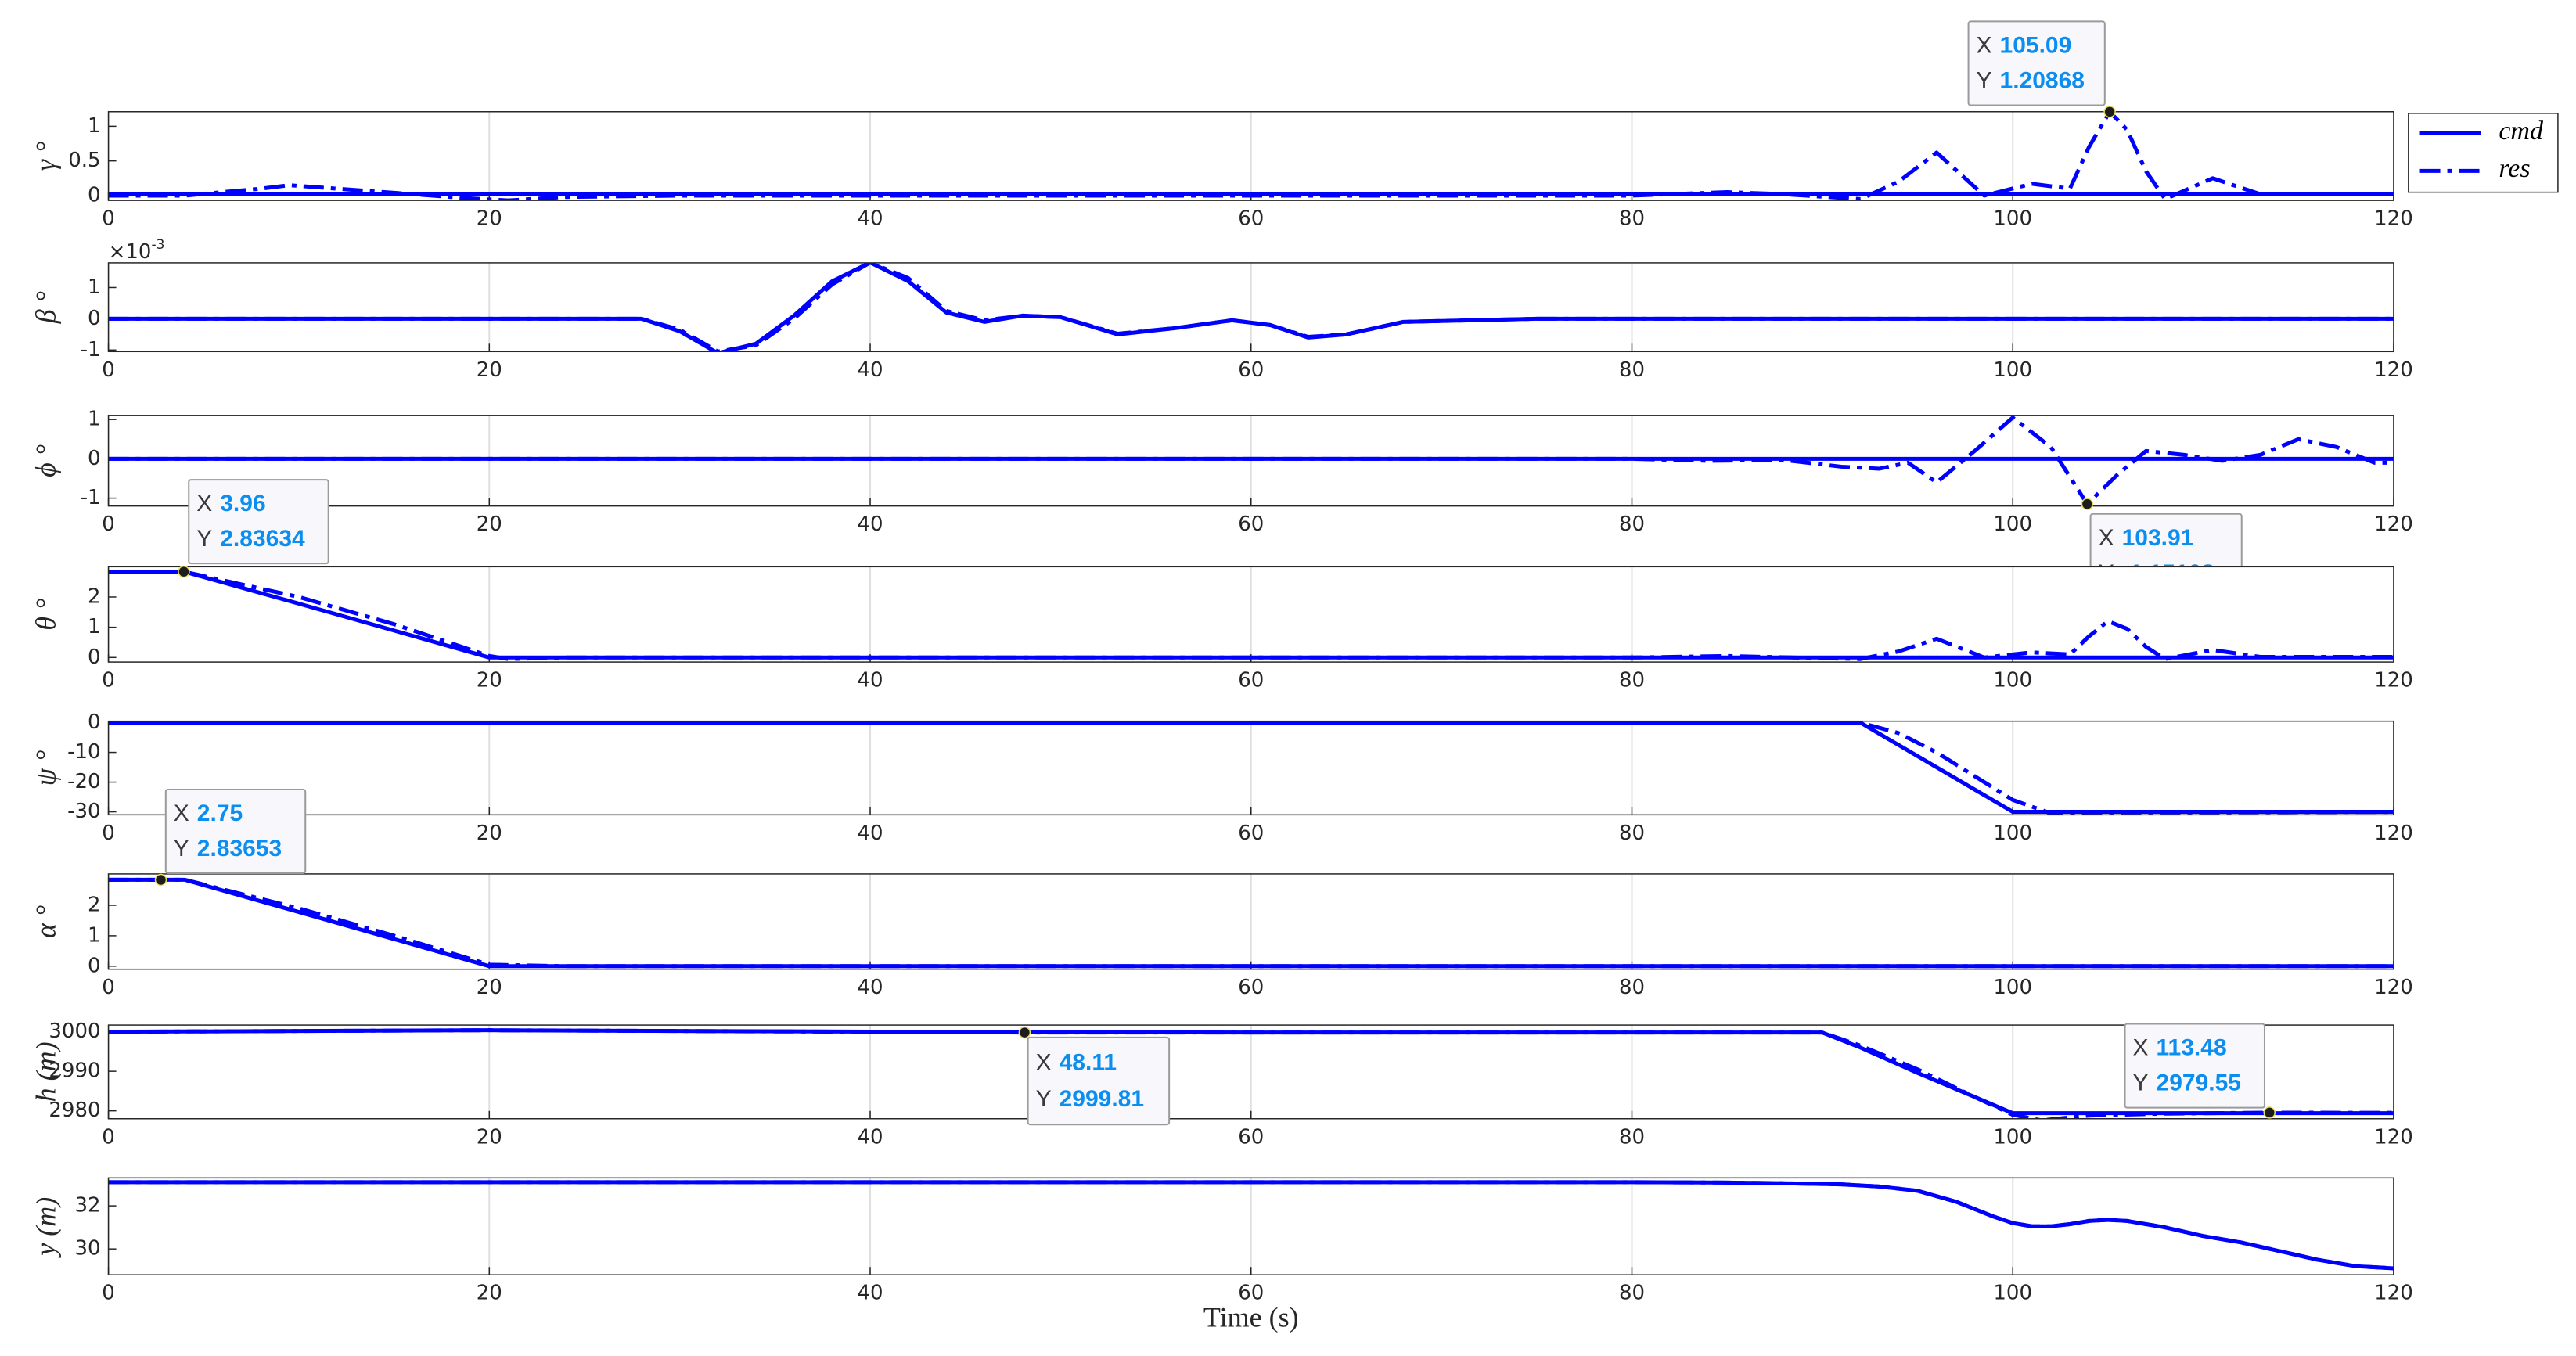 This screenshot has height=1356, width=2576. I want to click on y-tick-label: -1, so click(91, 497).